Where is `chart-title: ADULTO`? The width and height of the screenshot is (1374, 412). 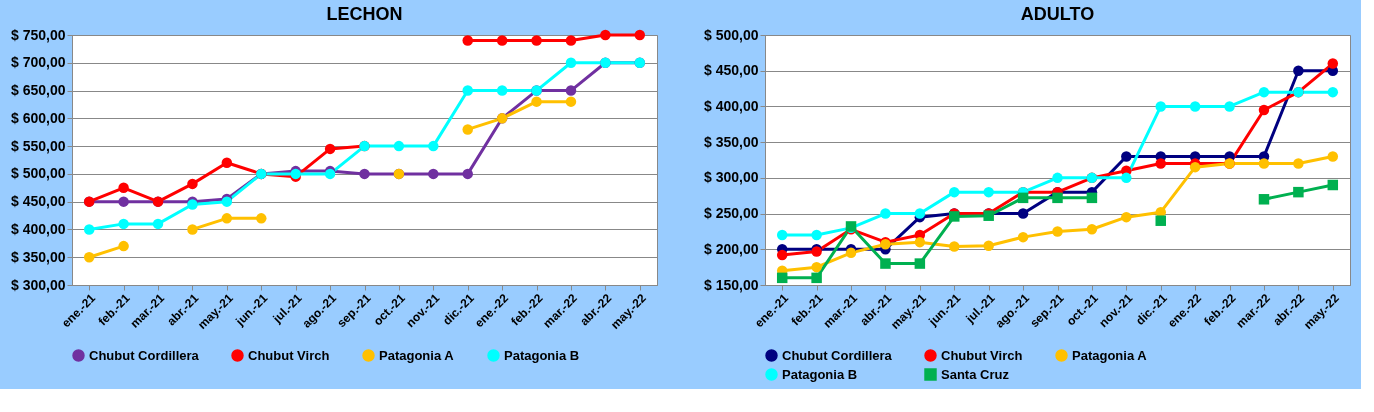
chart-title: ADULTO is located at coordinates (1057, 14).